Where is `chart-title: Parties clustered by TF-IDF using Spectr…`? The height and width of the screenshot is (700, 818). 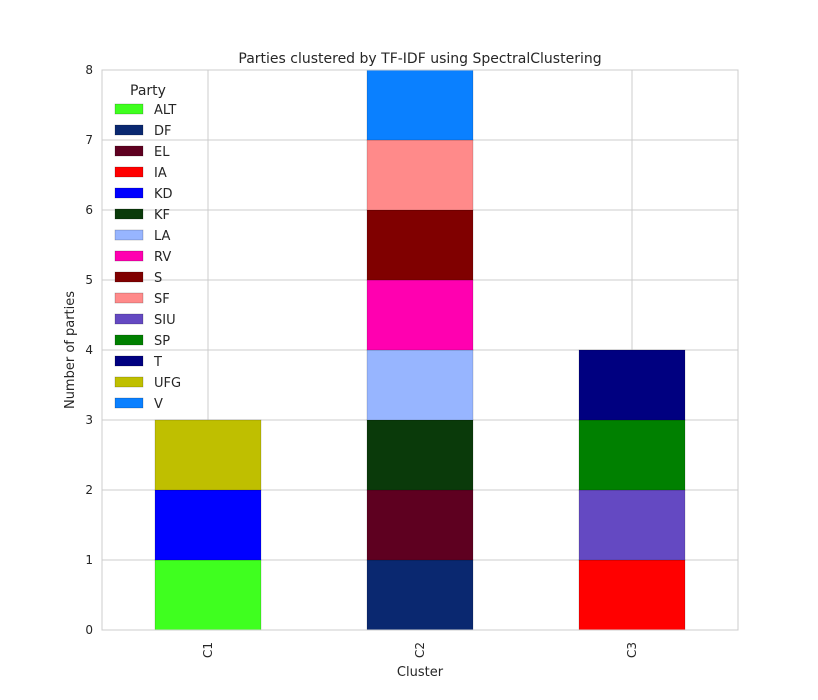 chart-title: Parties clustered by TF-IDF using Spectr… is located at coordinates (419, 59).